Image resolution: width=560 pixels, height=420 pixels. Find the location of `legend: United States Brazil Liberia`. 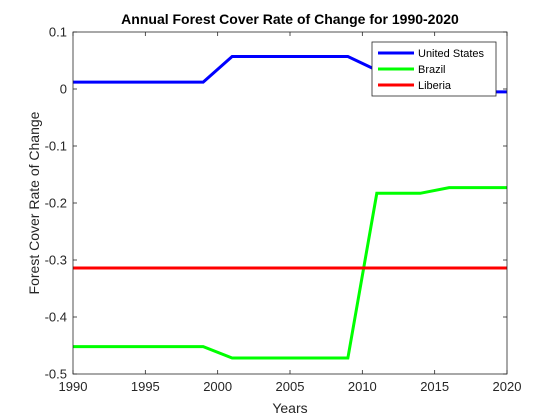

legend: United States Brazil Liberia is located at coordinates (434, 69).